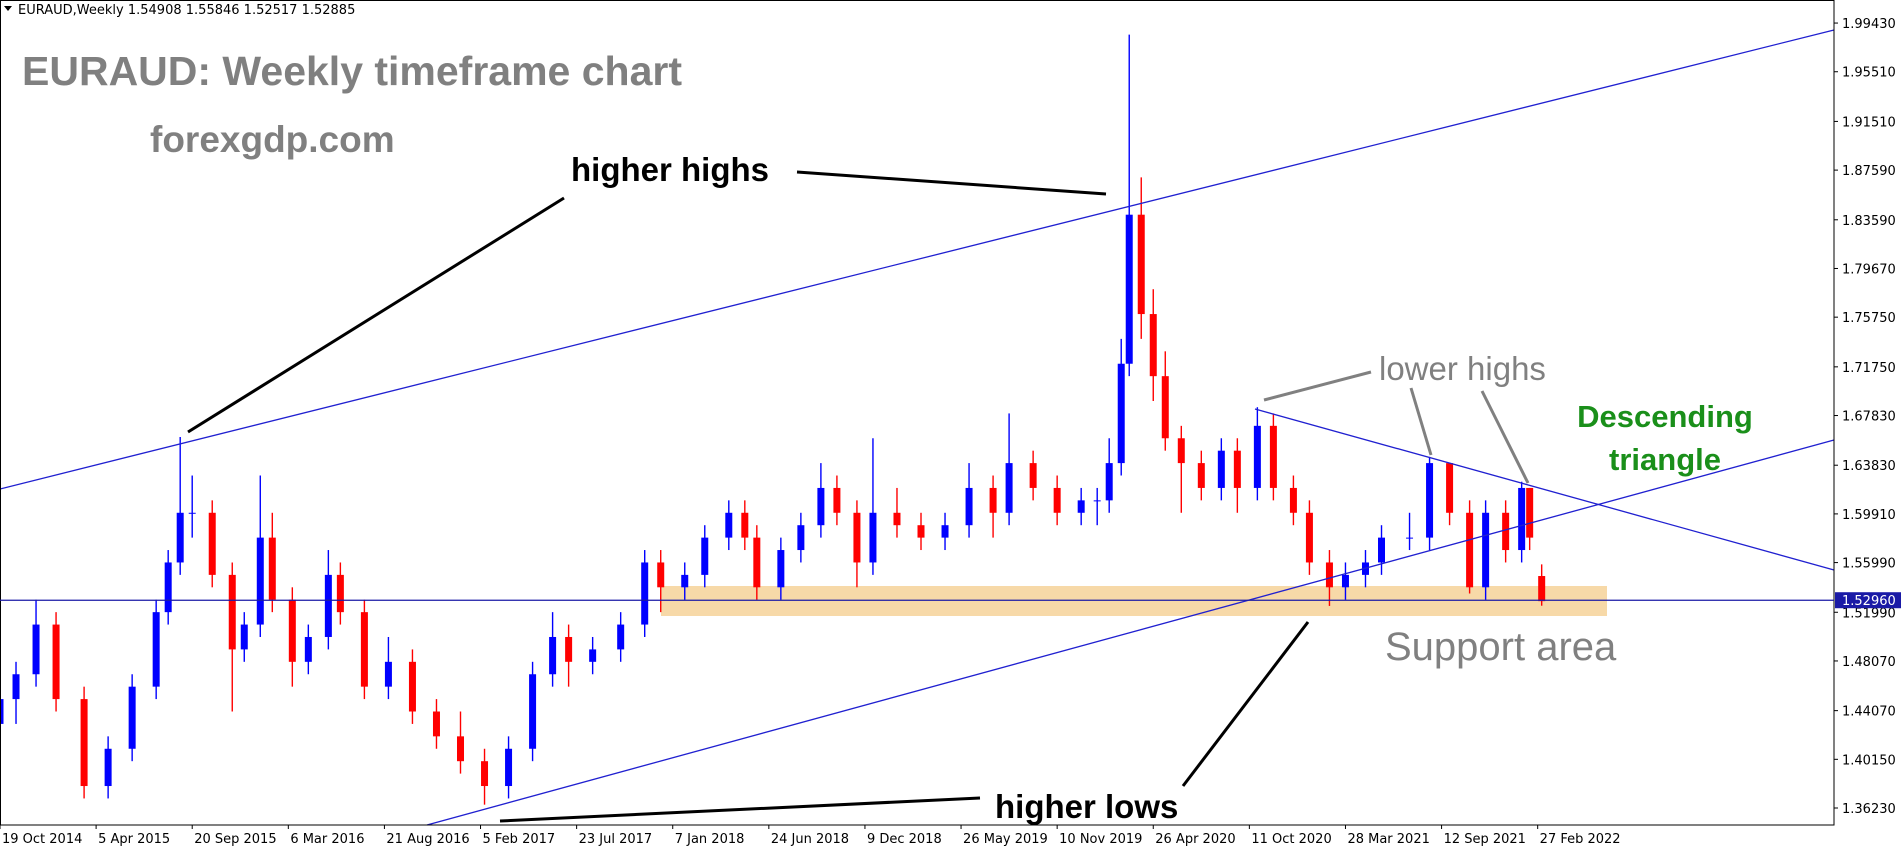 The image size is (1902, 850). What do you see at coordinates (427, 839) in the screenshot?
I see `x-tick-label: 21 Aug 2016` at bounding box center [427, 839].